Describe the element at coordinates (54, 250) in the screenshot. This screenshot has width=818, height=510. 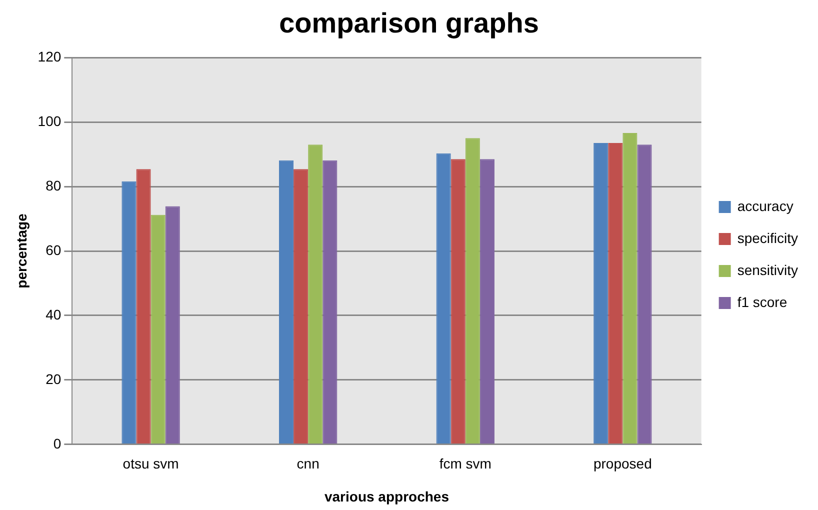
I see `y-tick-label: 60` at that location.